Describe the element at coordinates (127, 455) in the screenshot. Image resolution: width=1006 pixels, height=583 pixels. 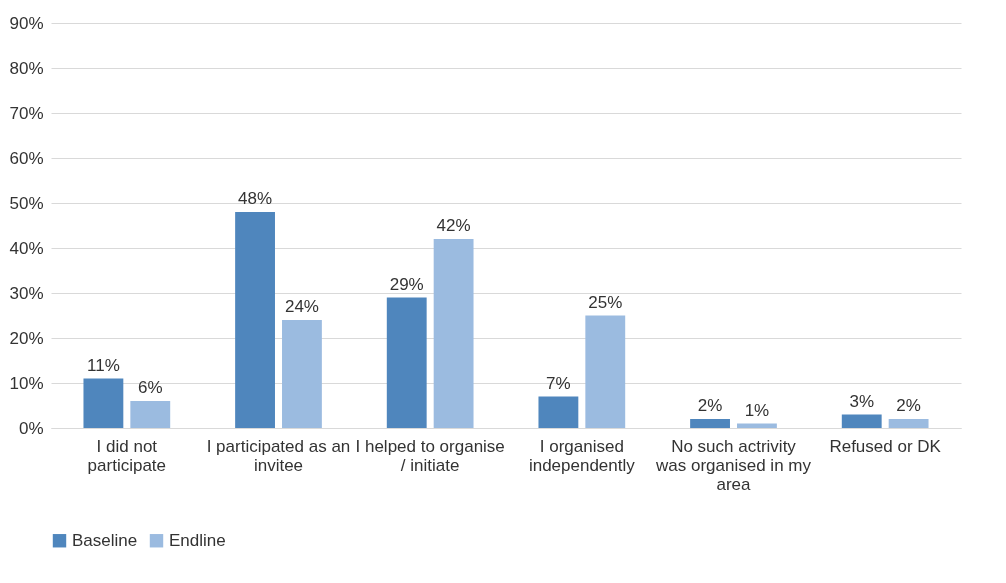
I see `x-tick-label: I did not participate` at that location.